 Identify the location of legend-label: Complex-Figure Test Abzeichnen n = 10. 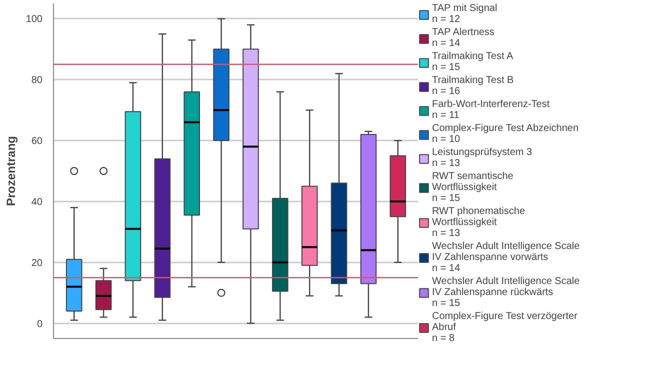
(505, 134).